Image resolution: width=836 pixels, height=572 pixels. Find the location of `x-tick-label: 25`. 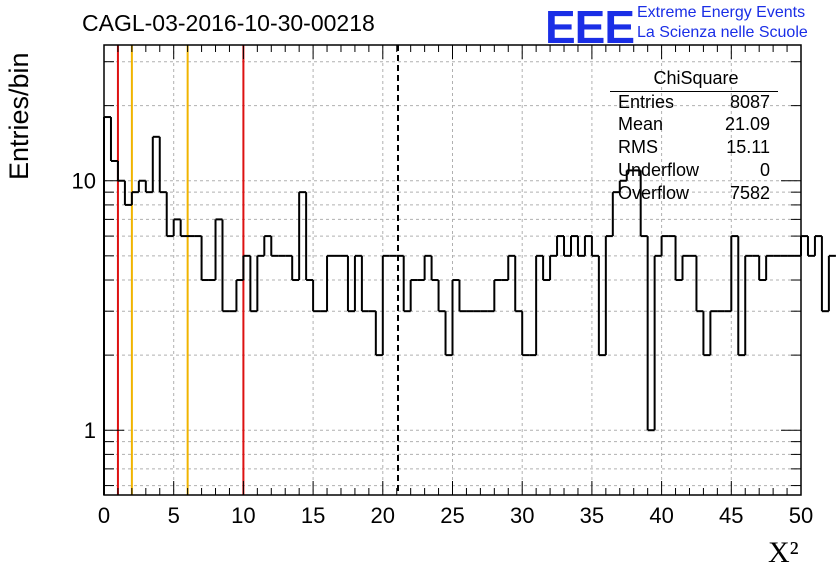

x-tick-label: 25 is located at coordinates (452, 515).